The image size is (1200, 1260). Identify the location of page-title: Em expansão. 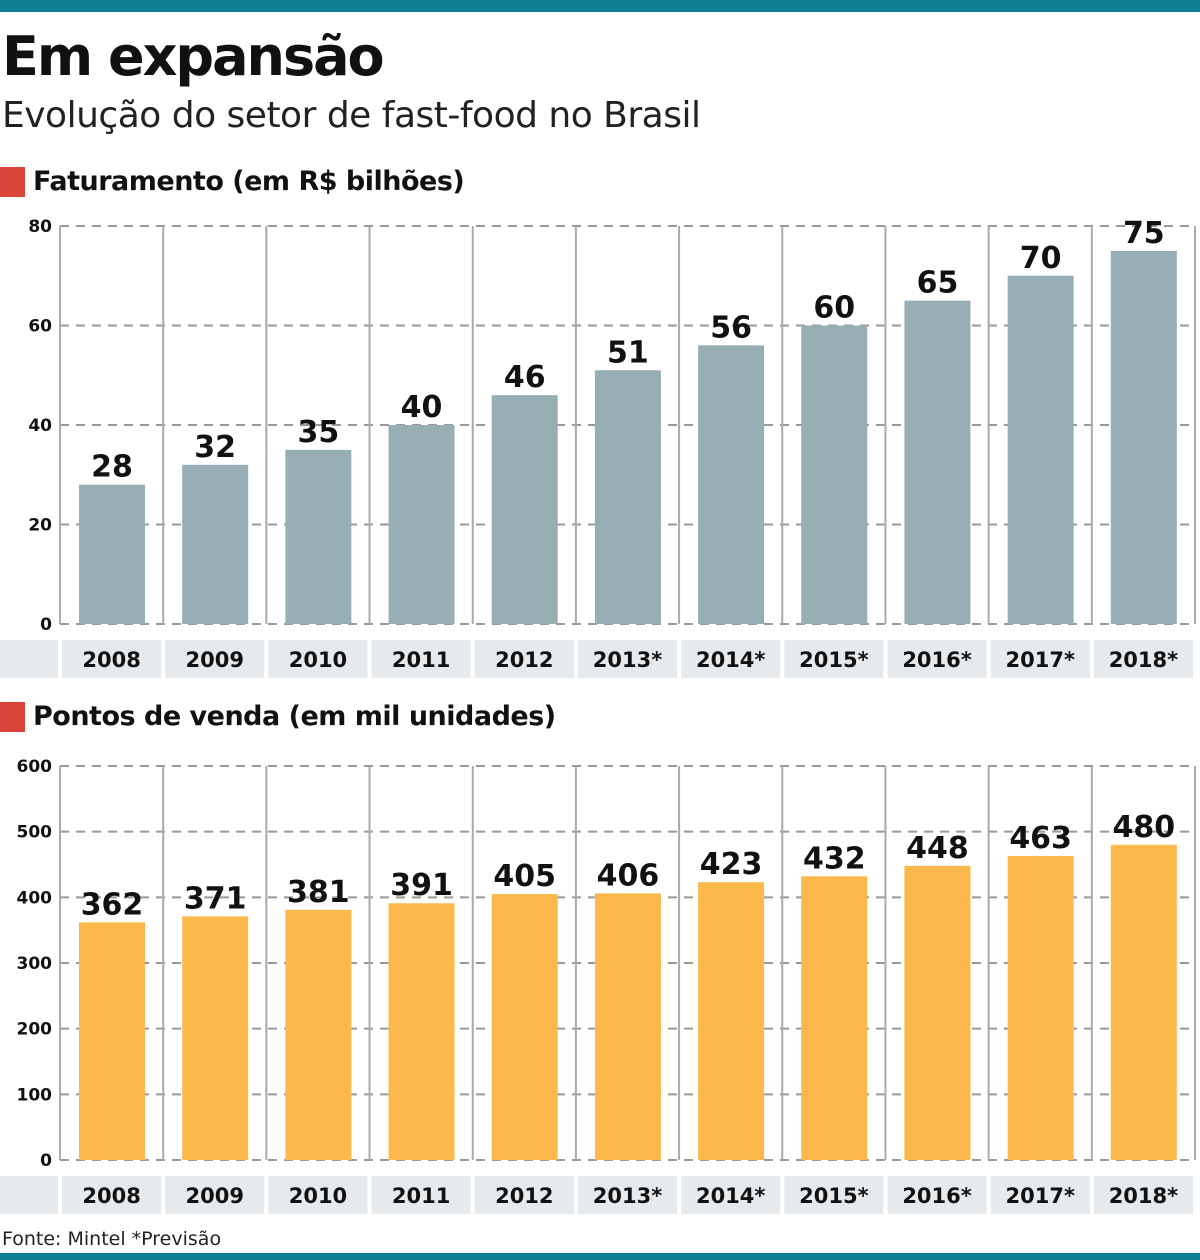
(193, 56).